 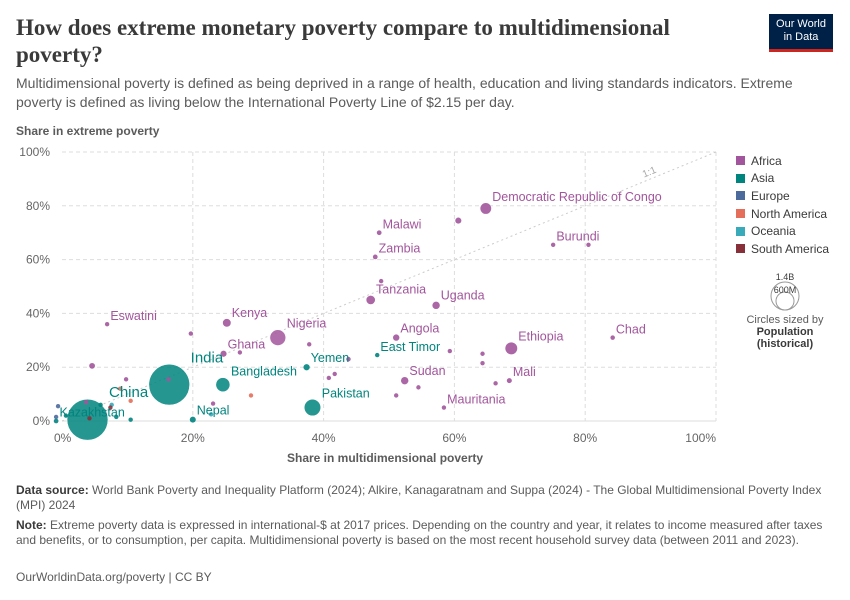 What do you see at coordinates (700, 438) in the screenshot?
I see `x-tick-label: 100%` at bounding box center [700, 438].